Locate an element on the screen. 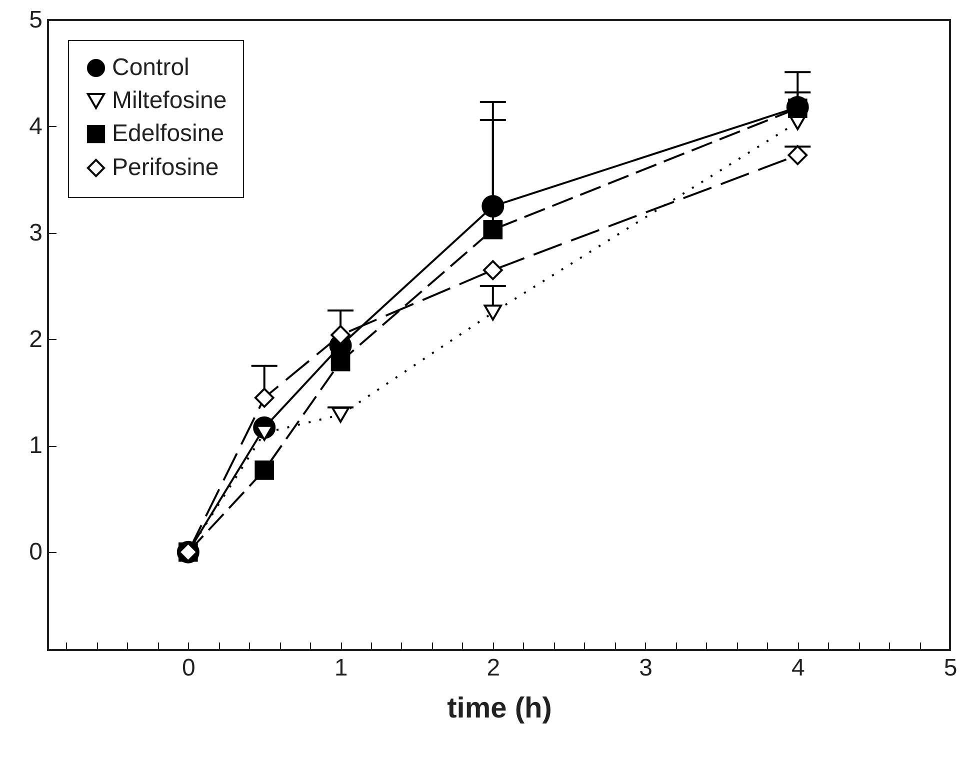 The height and width of the screenshot is (765, 967). y-tick-label: 5 is located at coordinates (35, 20).